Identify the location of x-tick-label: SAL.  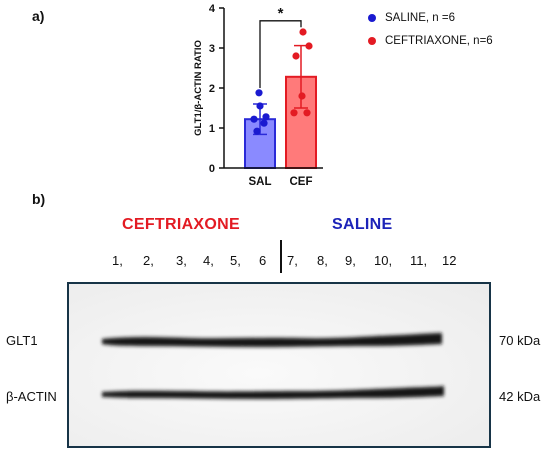
(260, 182).